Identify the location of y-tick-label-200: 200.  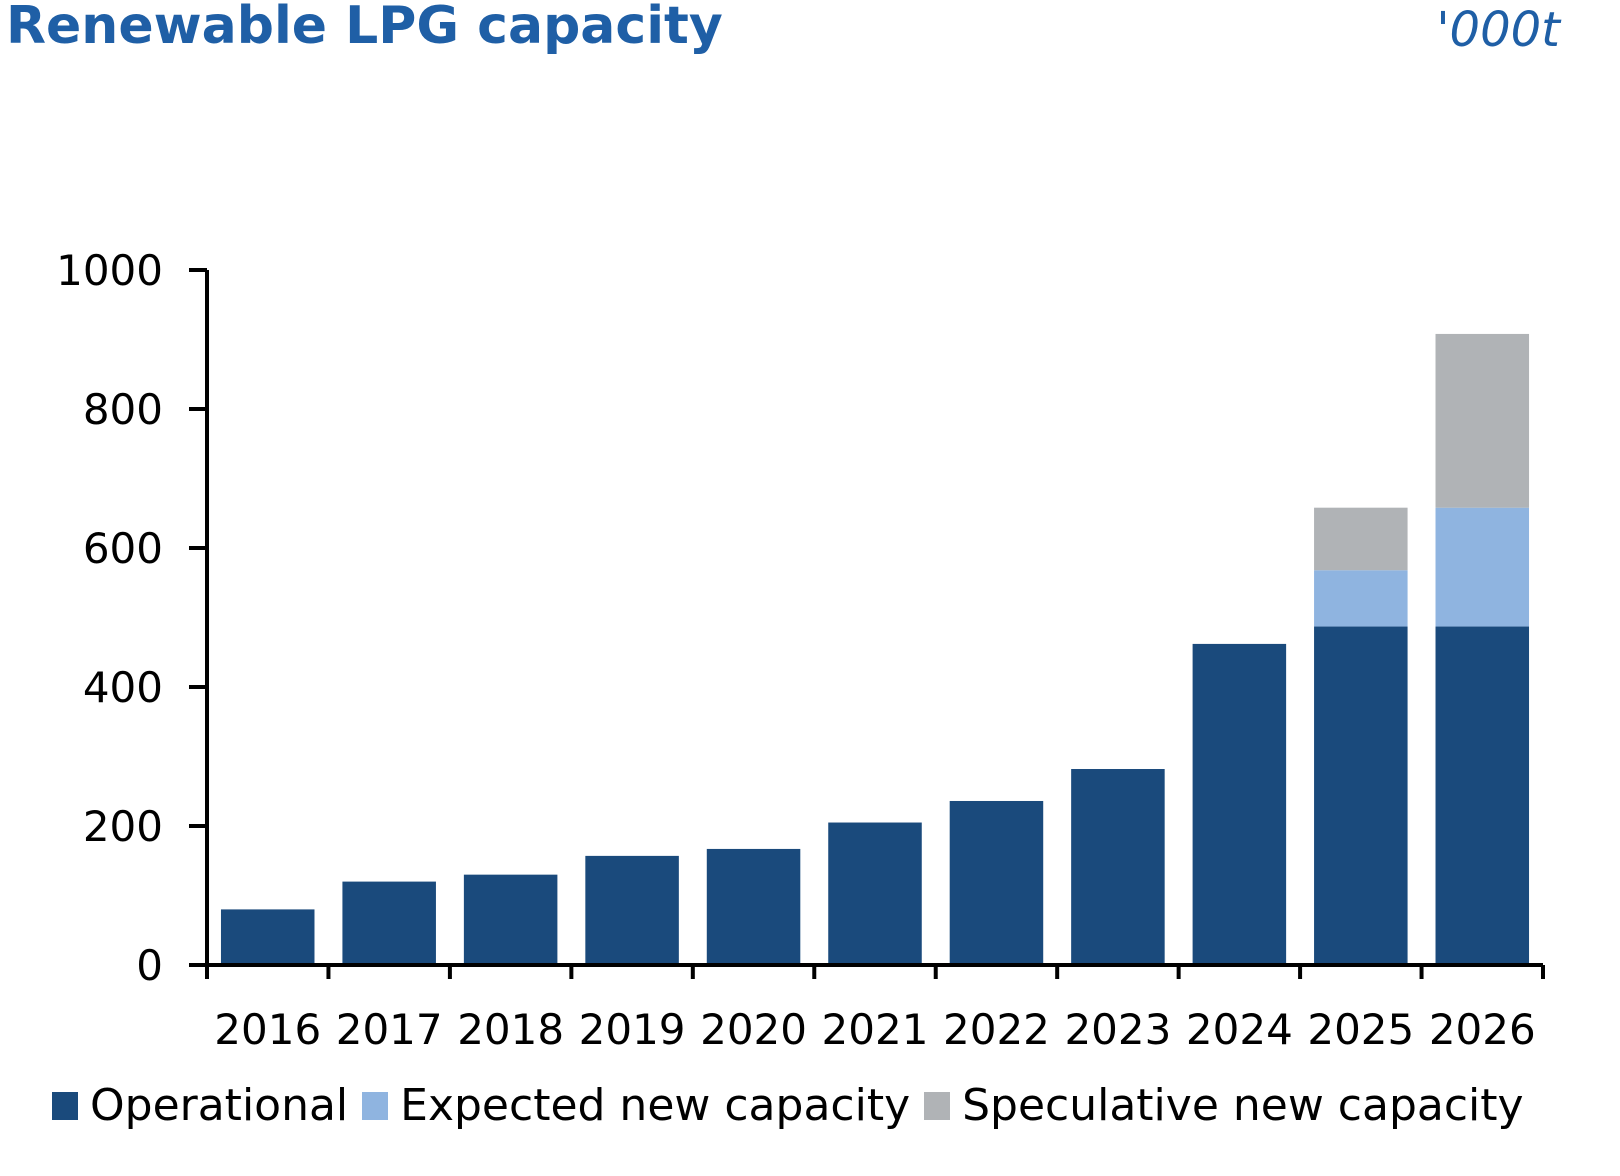
(123, 826).